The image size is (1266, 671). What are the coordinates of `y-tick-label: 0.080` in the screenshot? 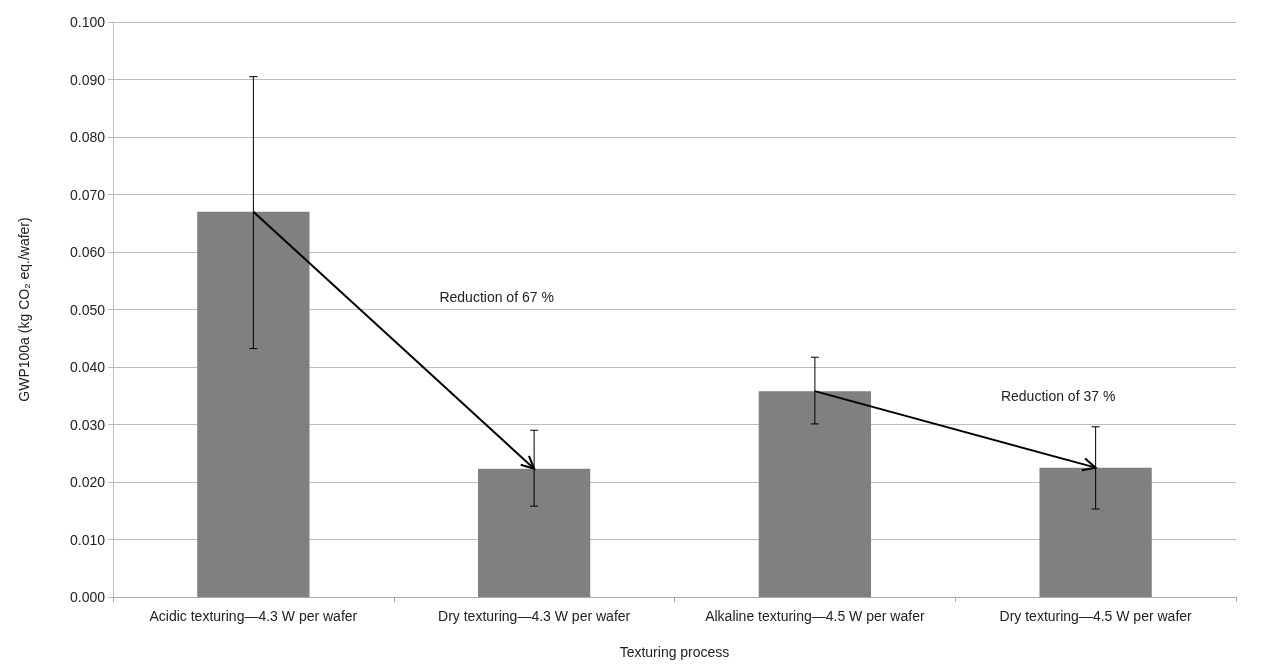 It's located at (87, 137).